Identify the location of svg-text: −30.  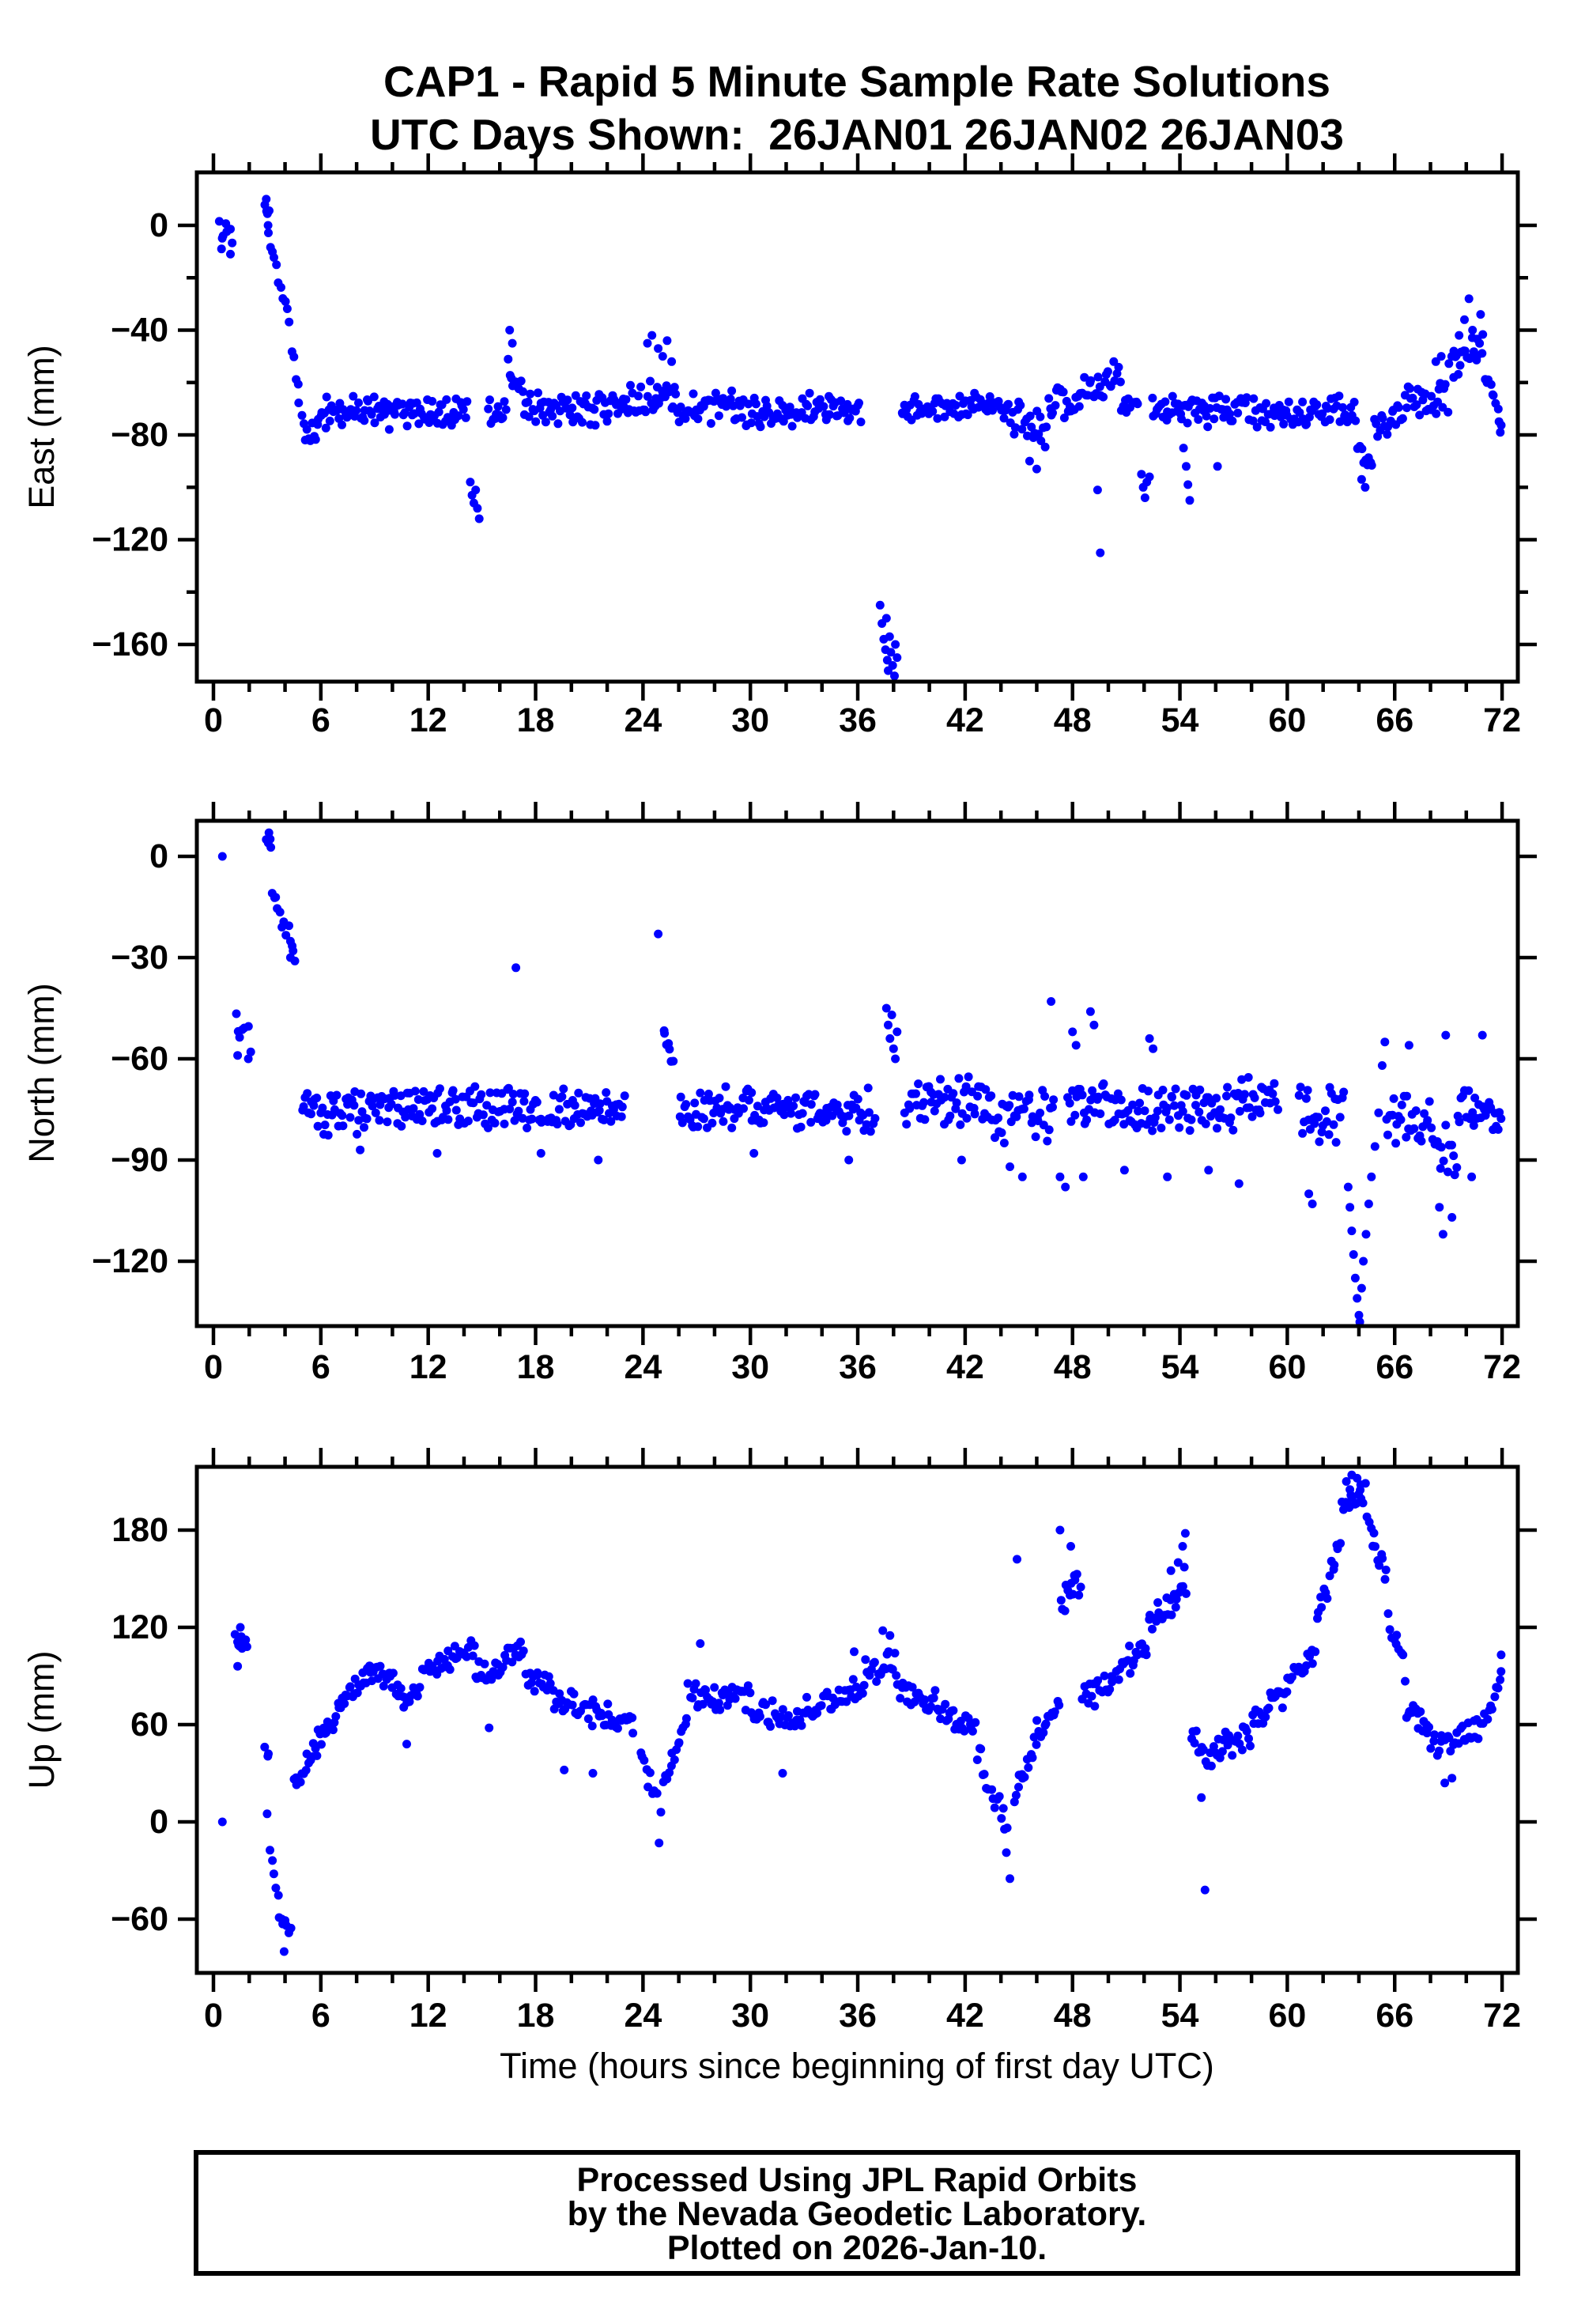
(139, 958).